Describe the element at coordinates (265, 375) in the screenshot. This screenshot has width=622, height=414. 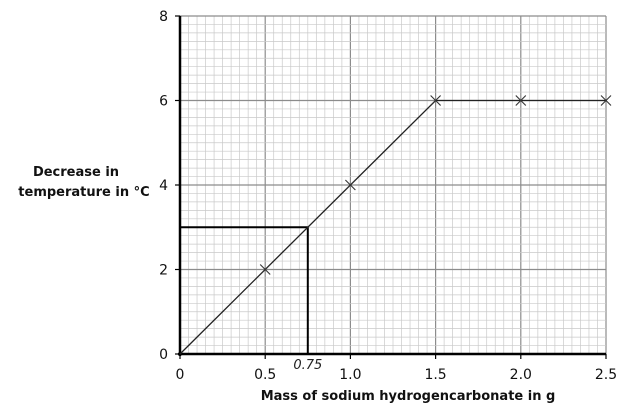
I see `x-tick-label: 0.5` at that location.